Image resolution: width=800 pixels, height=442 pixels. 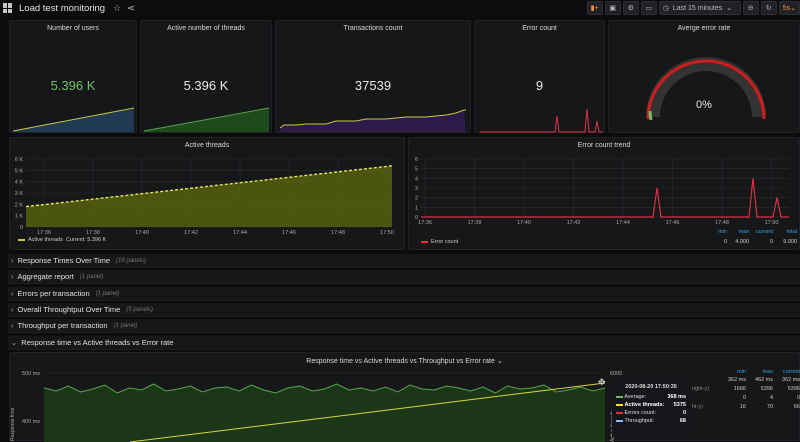 I want to click on dashboard-title: Load test monitoring, so click(x=62, y=8).